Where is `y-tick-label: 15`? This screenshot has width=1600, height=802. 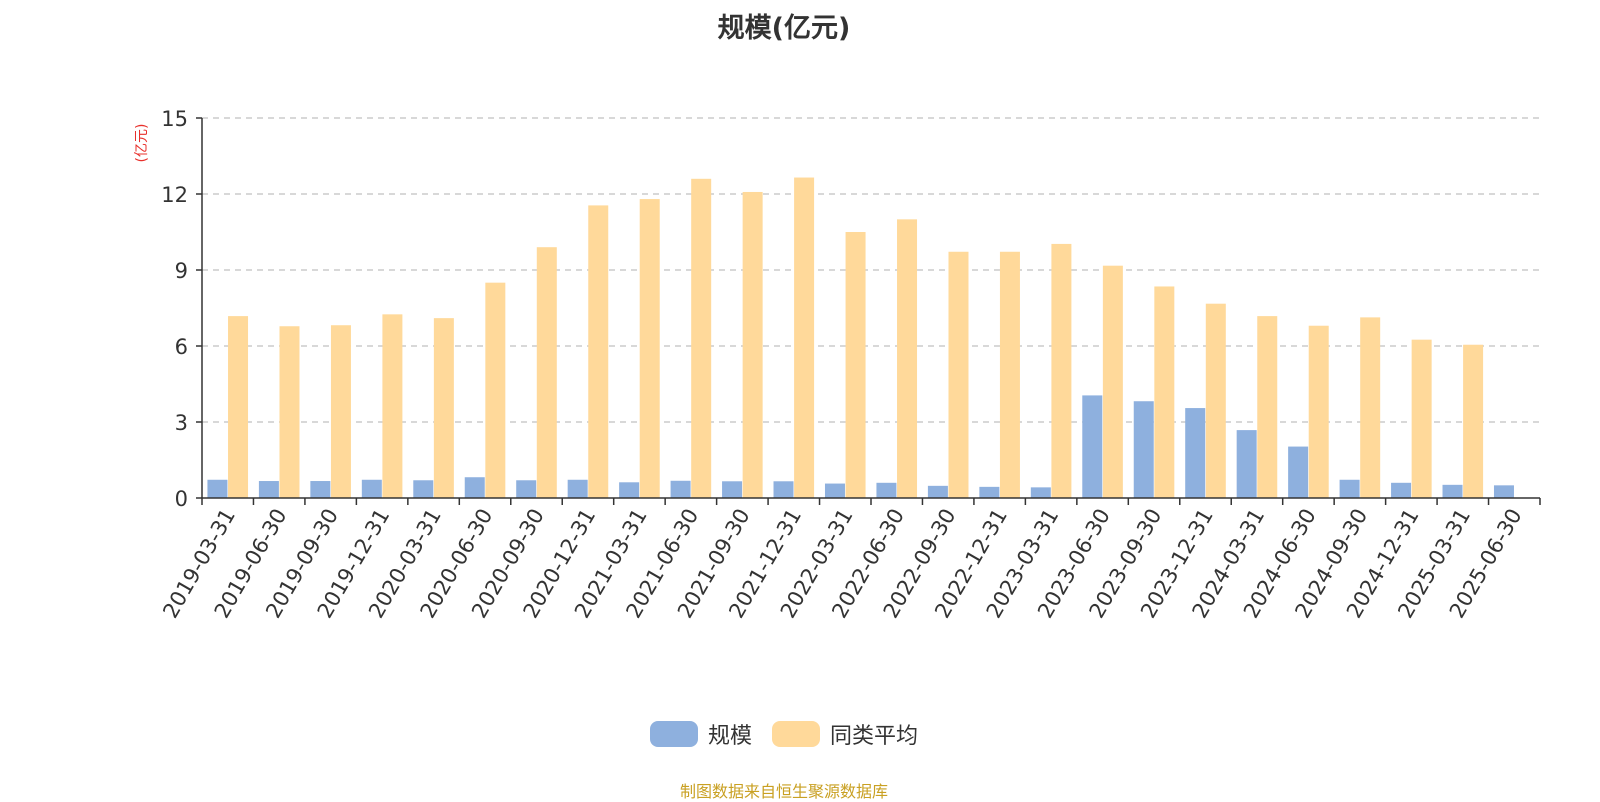
y-tick-label: 15 is located at coordinates (174, 119).